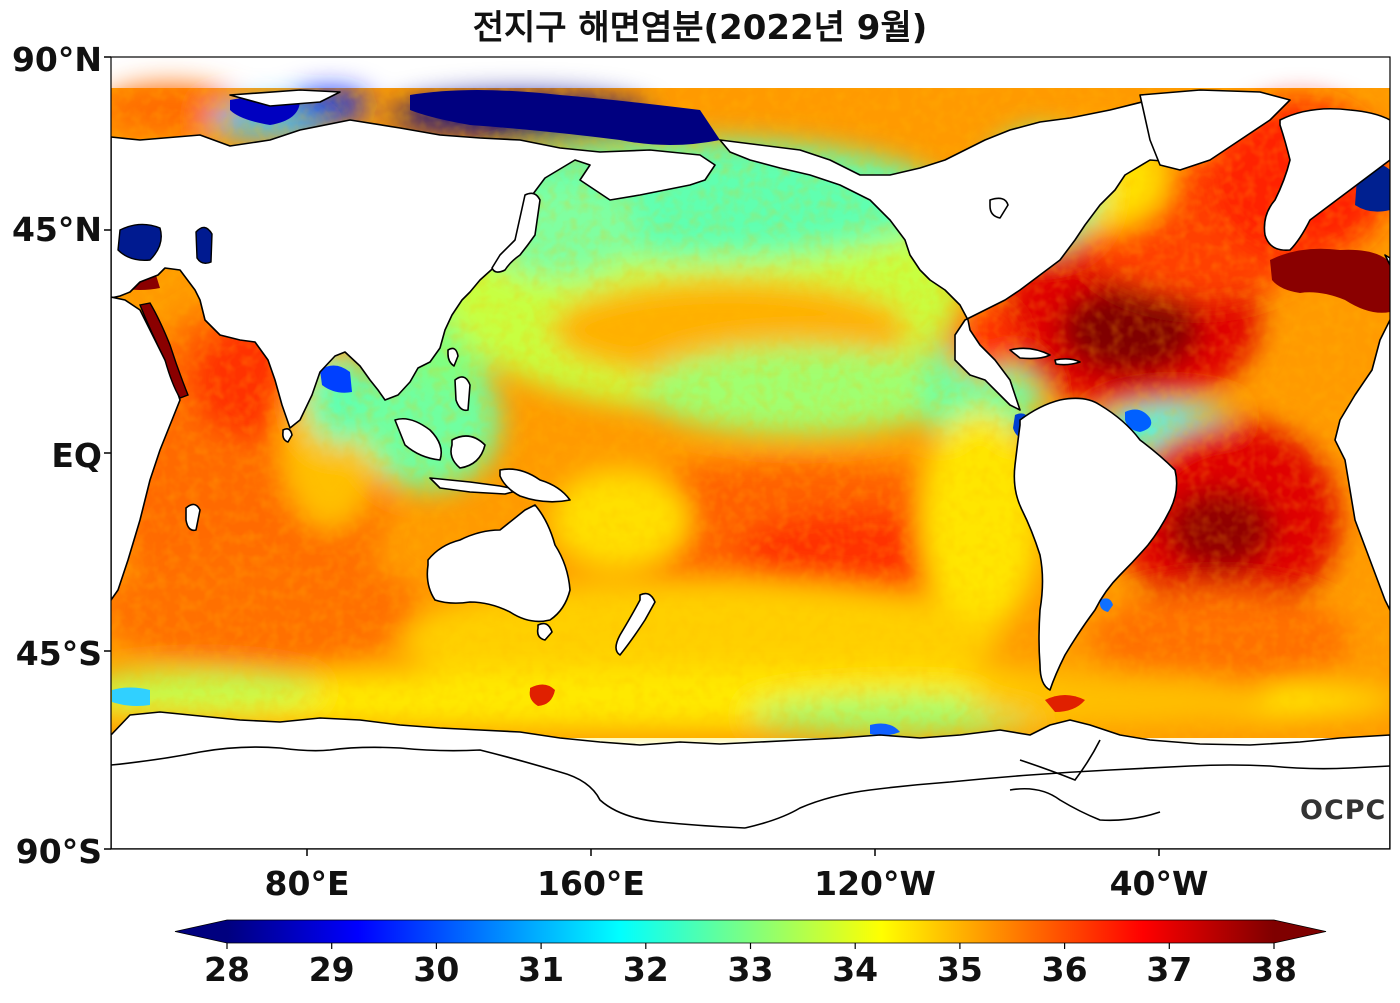 The width and height of the screenshot is (1400, 1003). What do you see at coordinates (307, 883) in the screenshot?
I see `lon-label-80e: 80°E` at bounding box center [307, 883].